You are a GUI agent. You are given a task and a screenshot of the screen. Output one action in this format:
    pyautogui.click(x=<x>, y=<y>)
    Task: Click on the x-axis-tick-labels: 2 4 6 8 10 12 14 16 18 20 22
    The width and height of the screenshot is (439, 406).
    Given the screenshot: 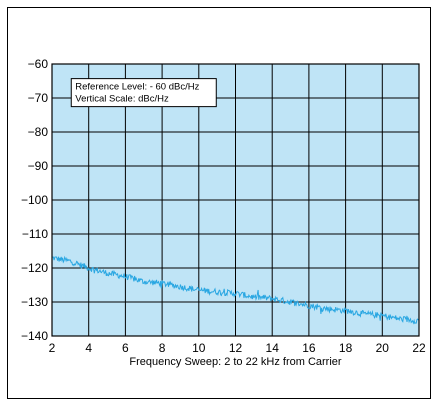 What is the action you would take?
    pyautogui.click(x=237, y=348)
    